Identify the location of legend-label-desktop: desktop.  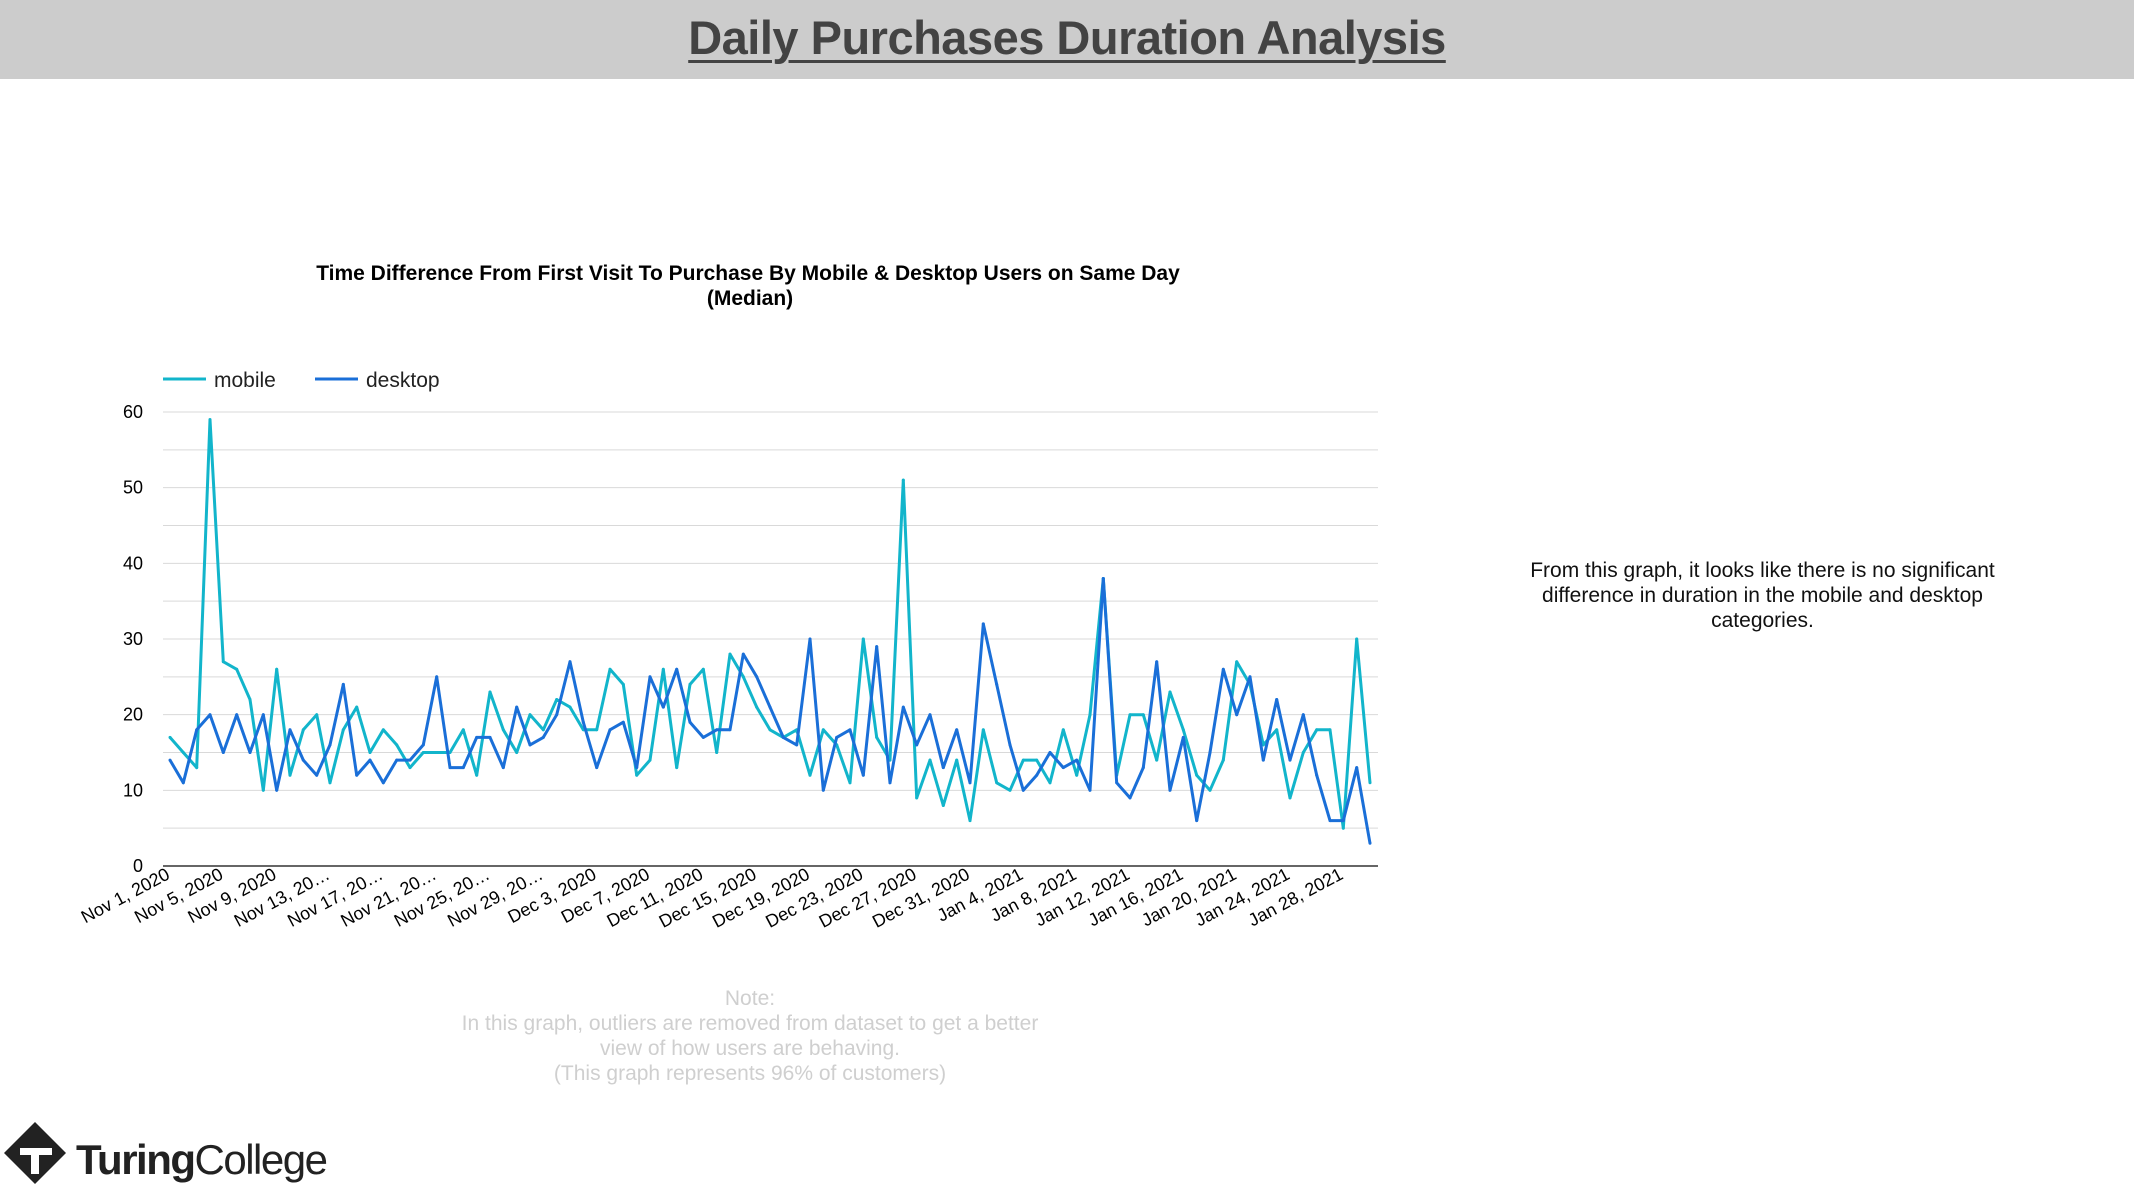
(403, 380).